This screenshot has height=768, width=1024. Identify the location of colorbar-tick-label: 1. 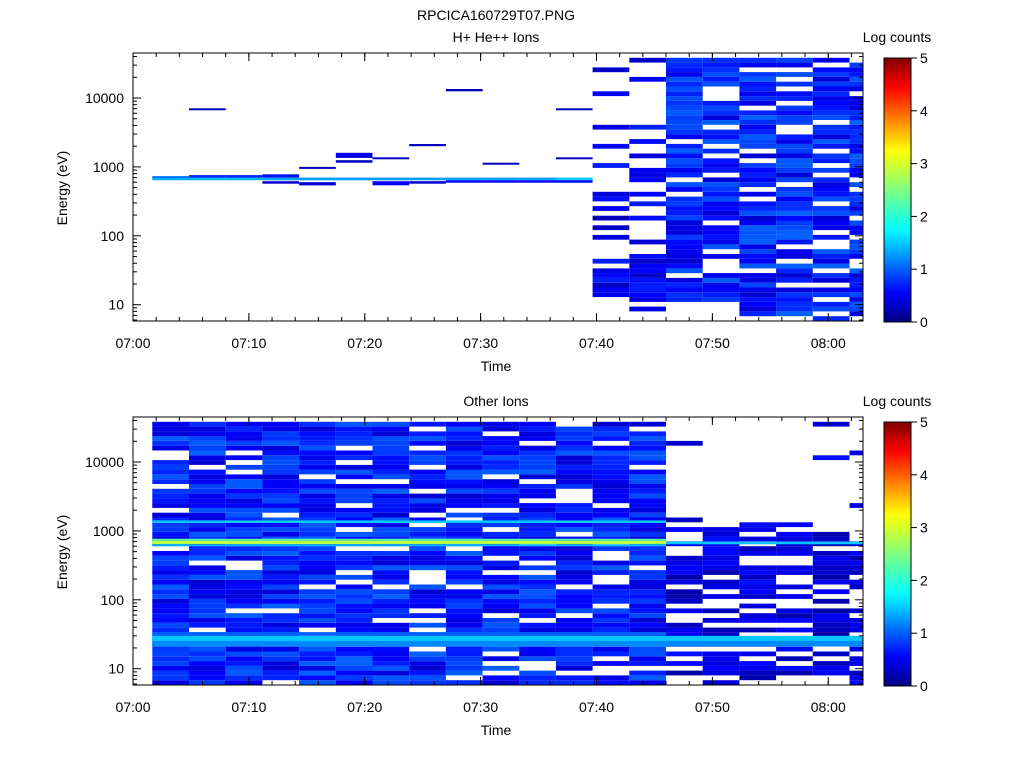
(924, 269).